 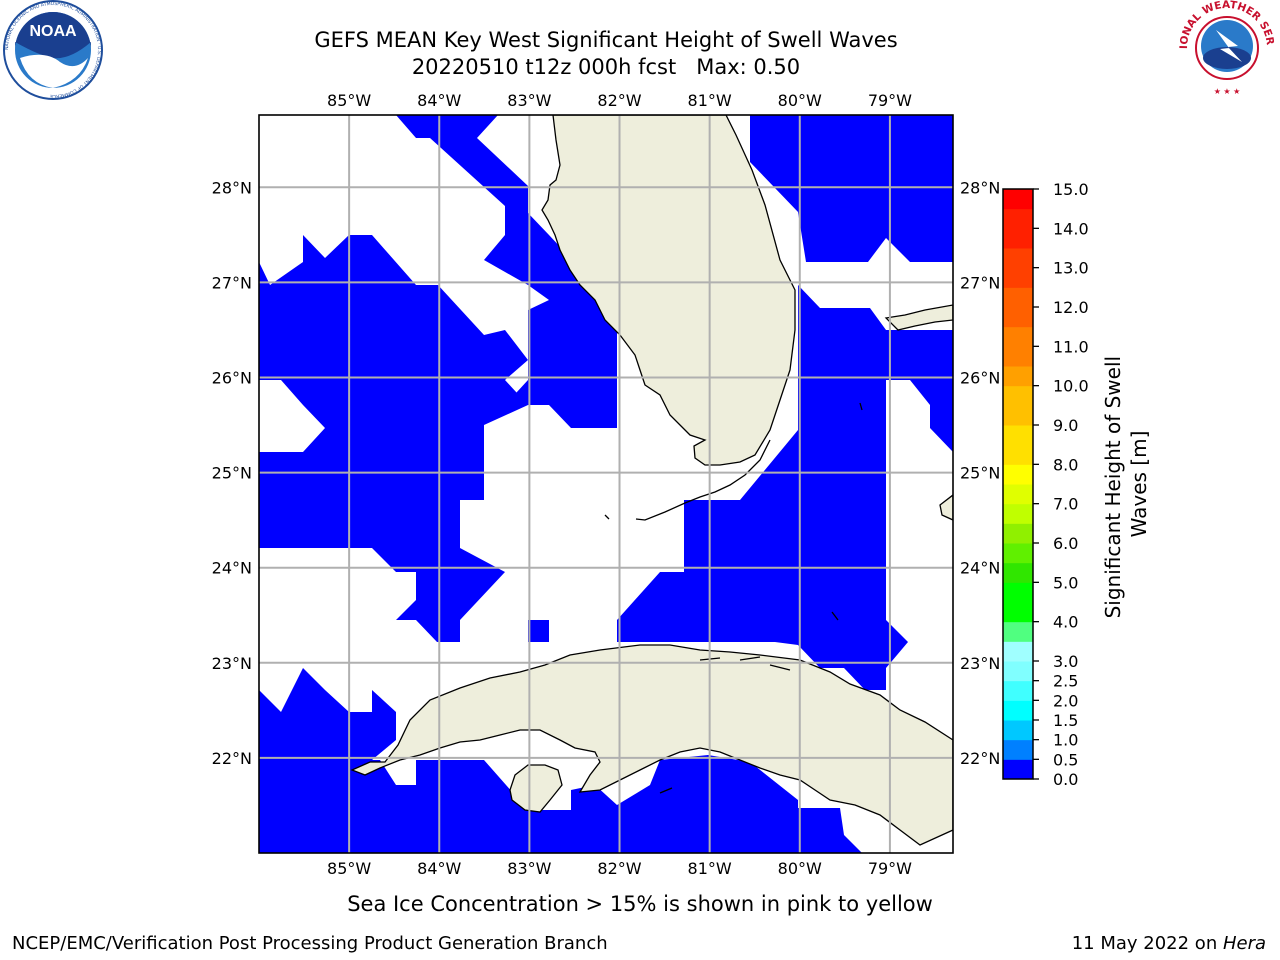 I want to click on colorbar-tick-label: 14.0, so click(x=1071, y=228).